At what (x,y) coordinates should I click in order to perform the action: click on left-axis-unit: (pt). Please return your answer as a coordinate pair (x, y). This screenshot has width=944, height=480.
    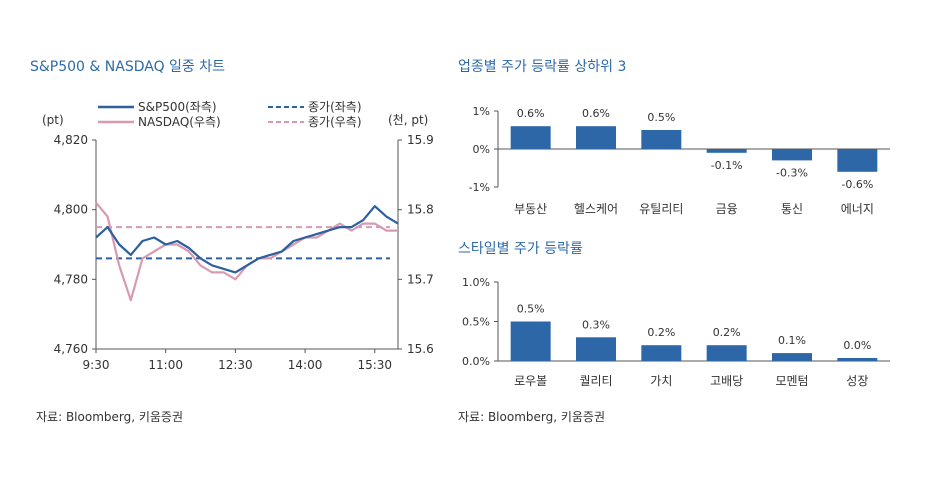
    Looking at the image, I should click on (53, 120).